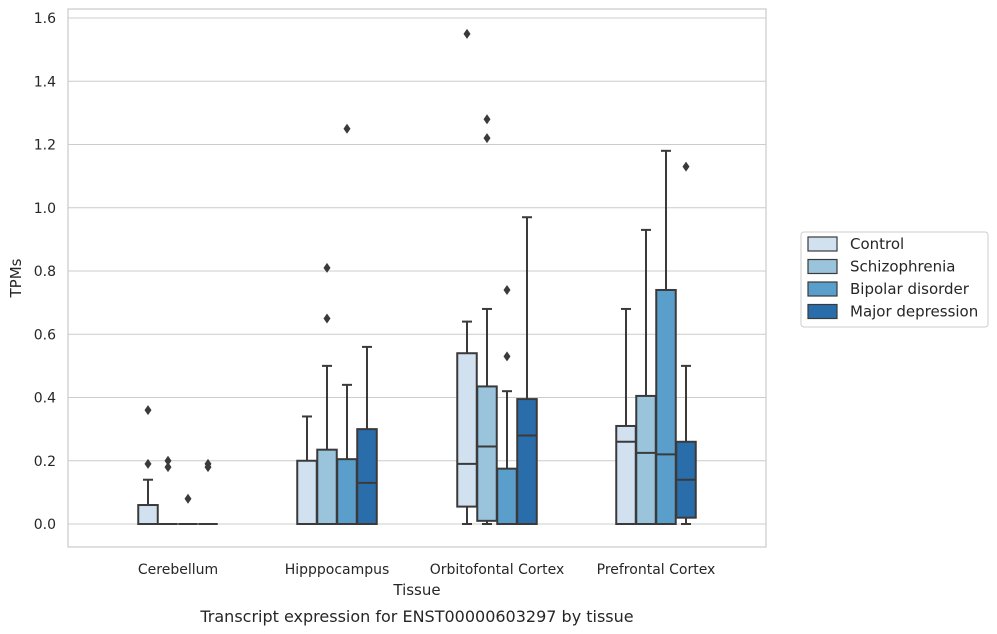 This screenshot has width=997, height=634. I want to click on y-tick-label: 1.0, so click(45, 209).